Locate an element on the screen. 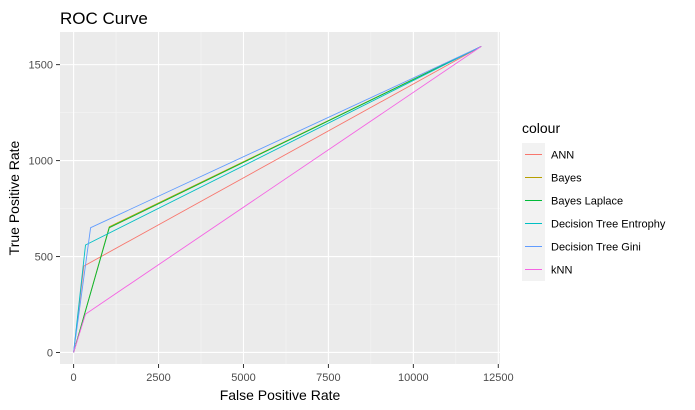  legend-label: Decision Tree Entrophy is located at coordinates (608, 225).